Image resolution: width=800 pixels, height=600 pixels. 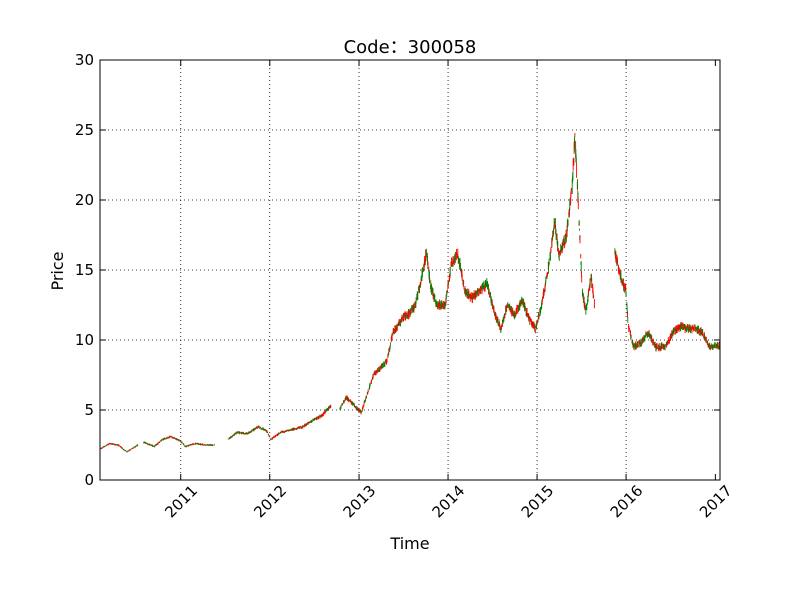 What do you see at coordinates (270, 502) in the screenshot?
I see `x-tick-label: 2012` at bounding box center [270, 502].